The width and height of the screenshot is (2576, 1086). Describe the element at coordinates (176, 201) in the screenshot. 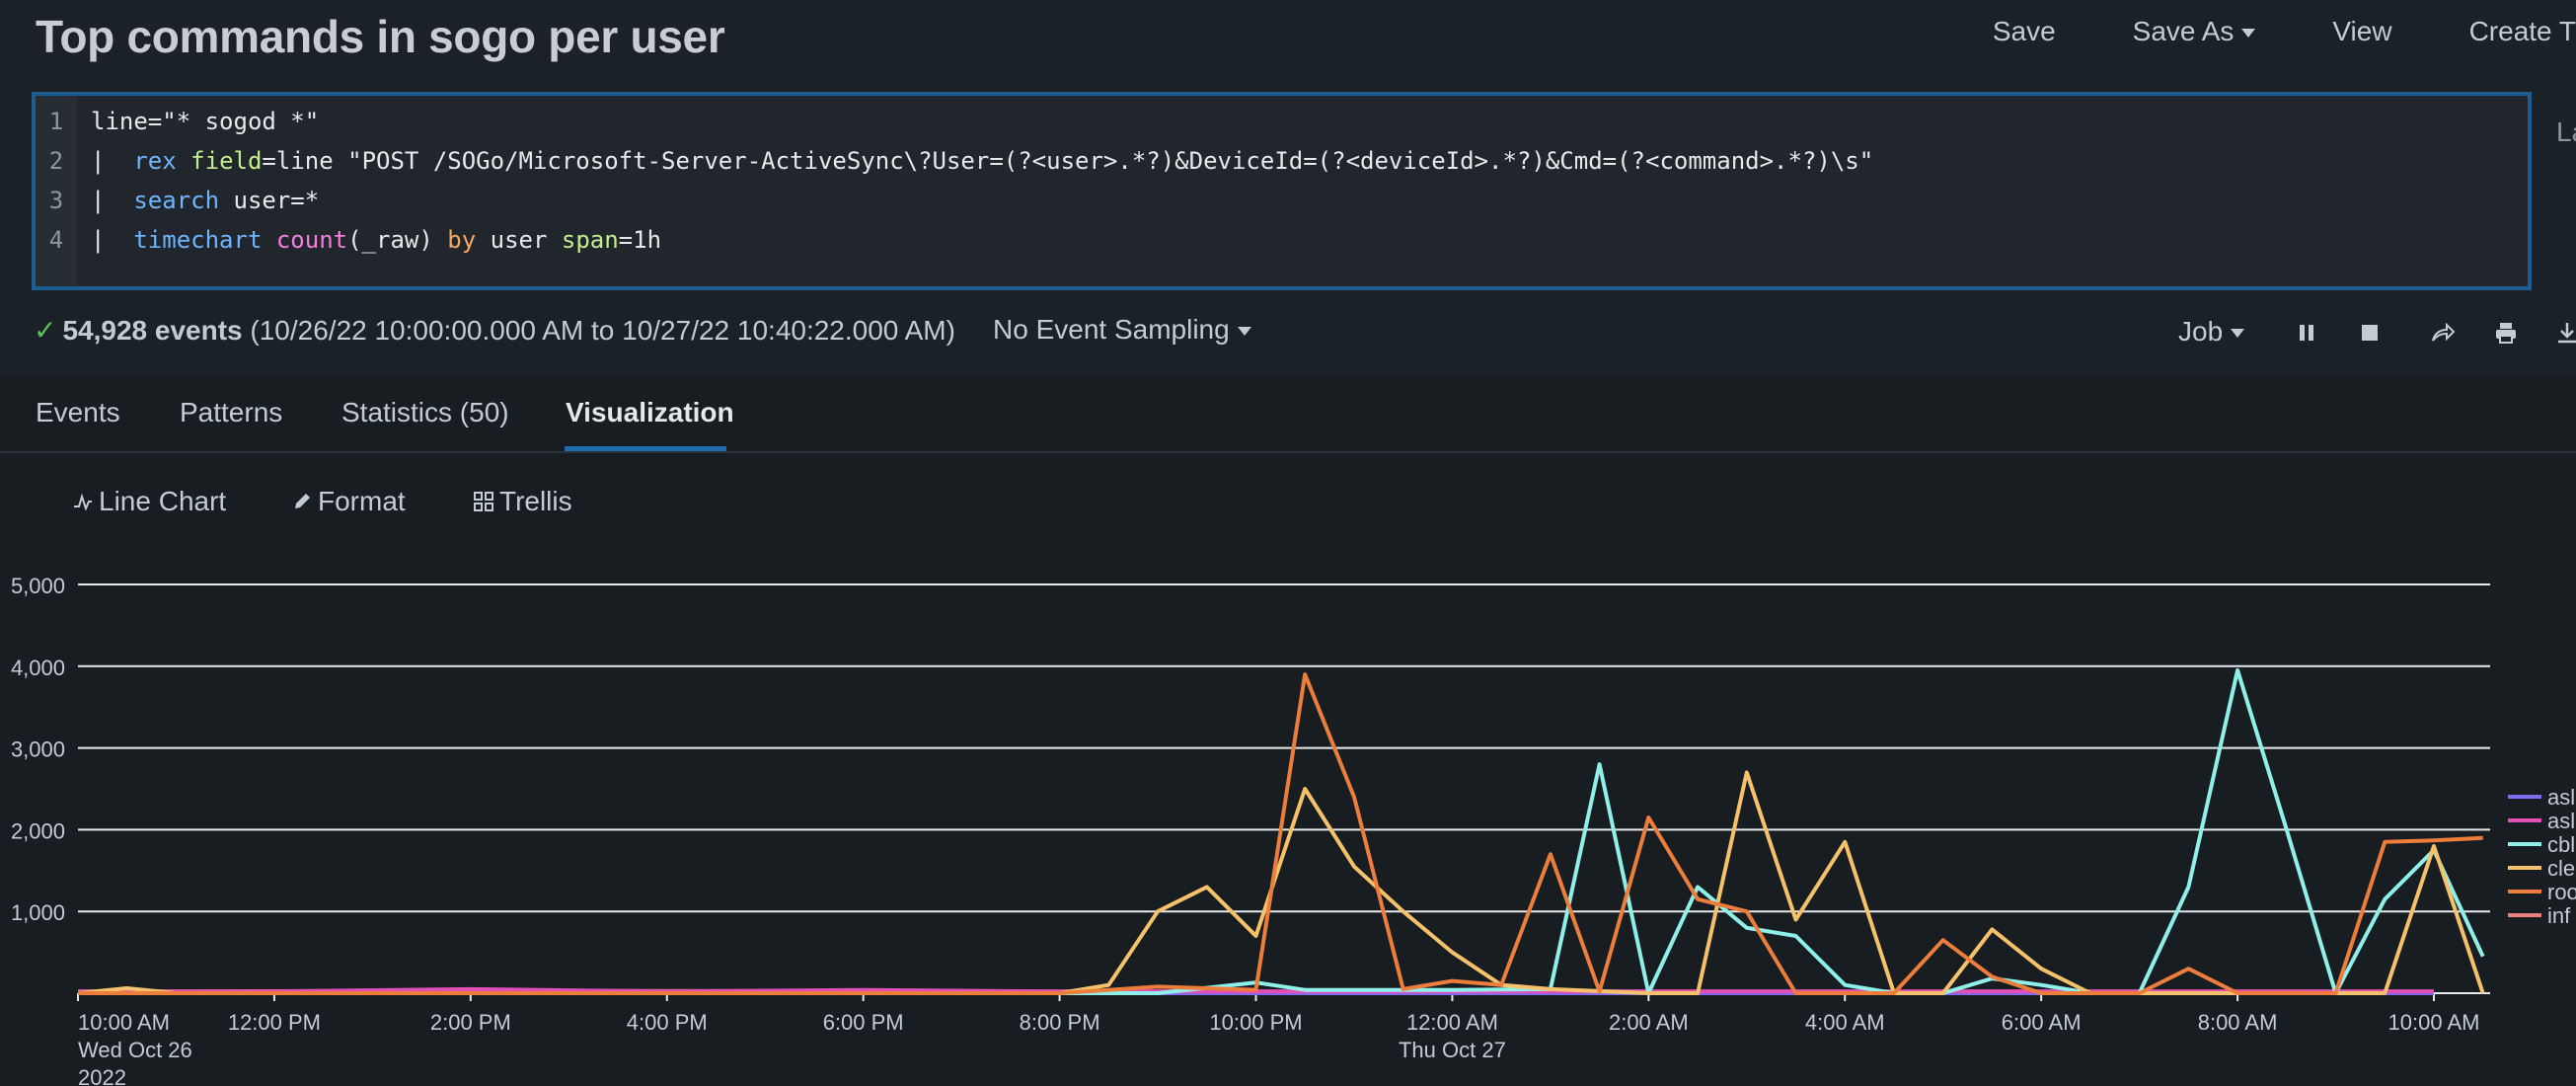

I see `code-token: search` at that location.